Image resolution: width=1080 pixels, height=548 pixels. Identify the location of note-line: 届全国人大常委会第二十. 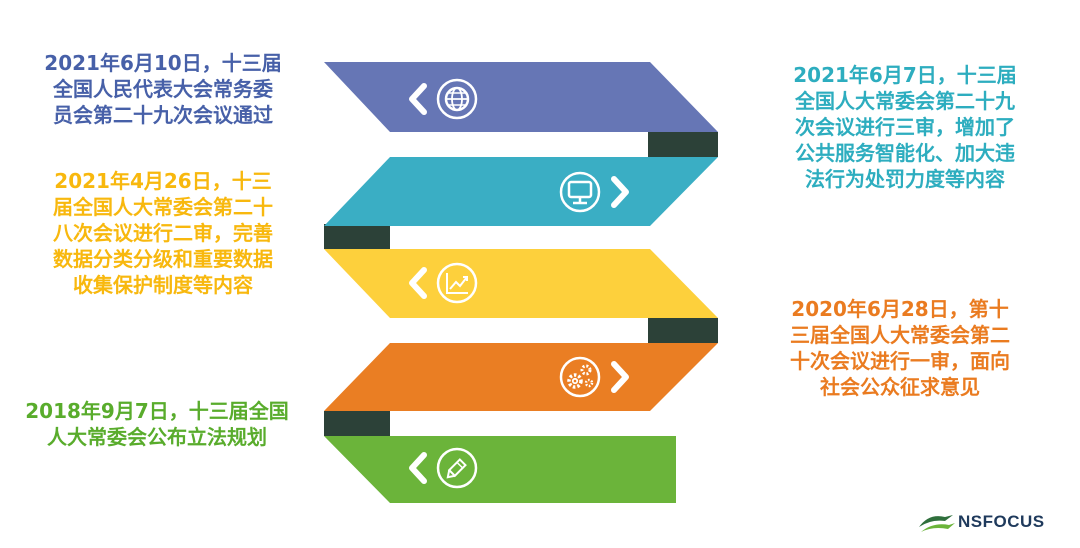
(163, 207).